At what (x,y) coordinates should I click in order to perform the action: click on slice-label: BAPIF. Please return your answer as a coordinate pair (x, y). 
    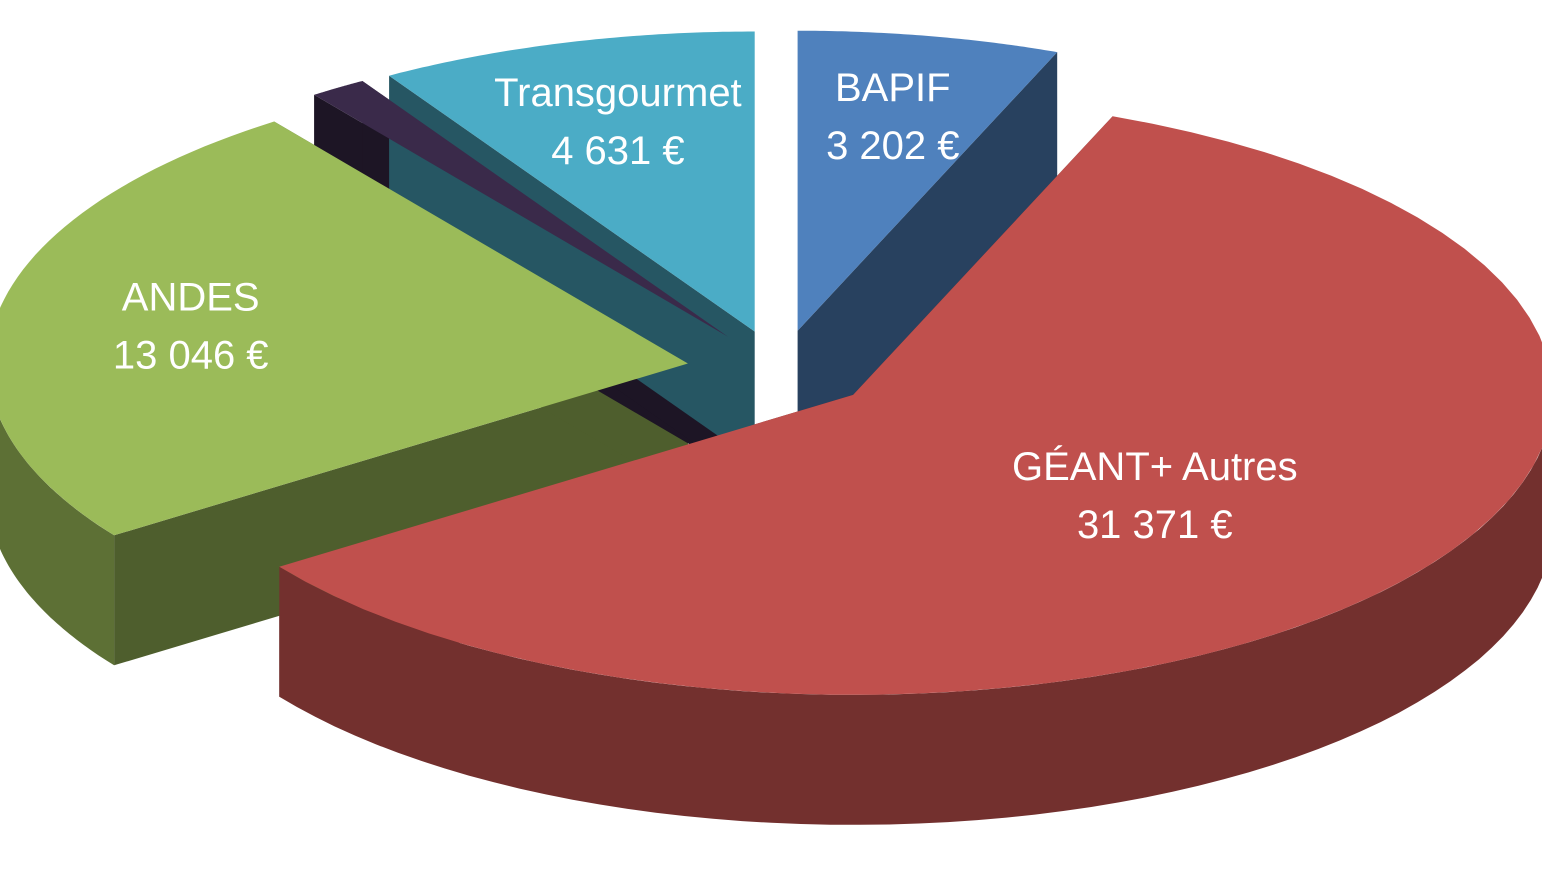
    Looking at the image, I should click on (893, 88).